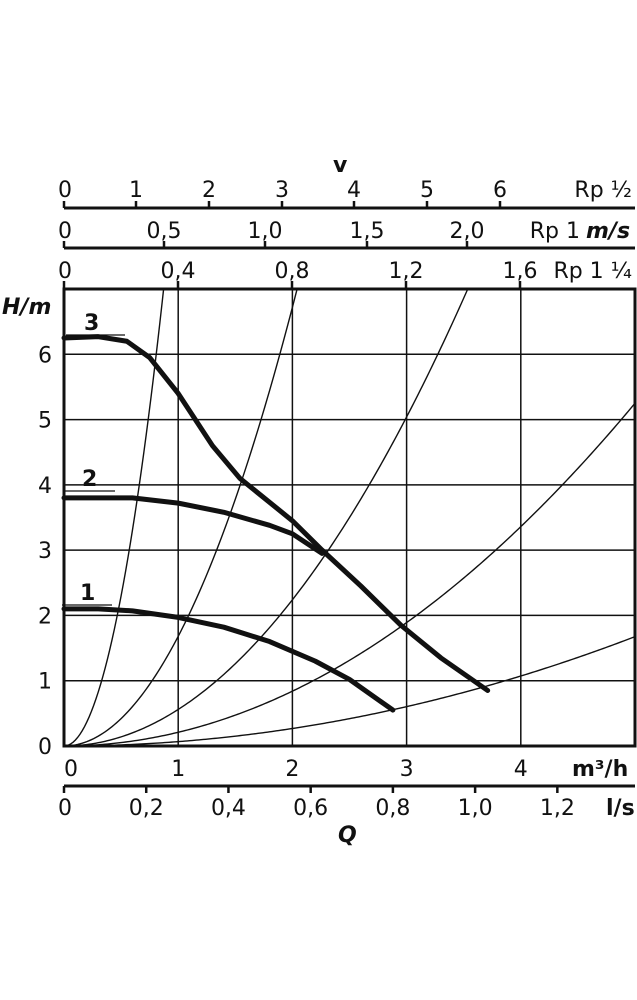  What do you see at coordinates (620, 808) in the screenshot?
I see `x2-unit-label: l/s` at bounding box center [620, 808].